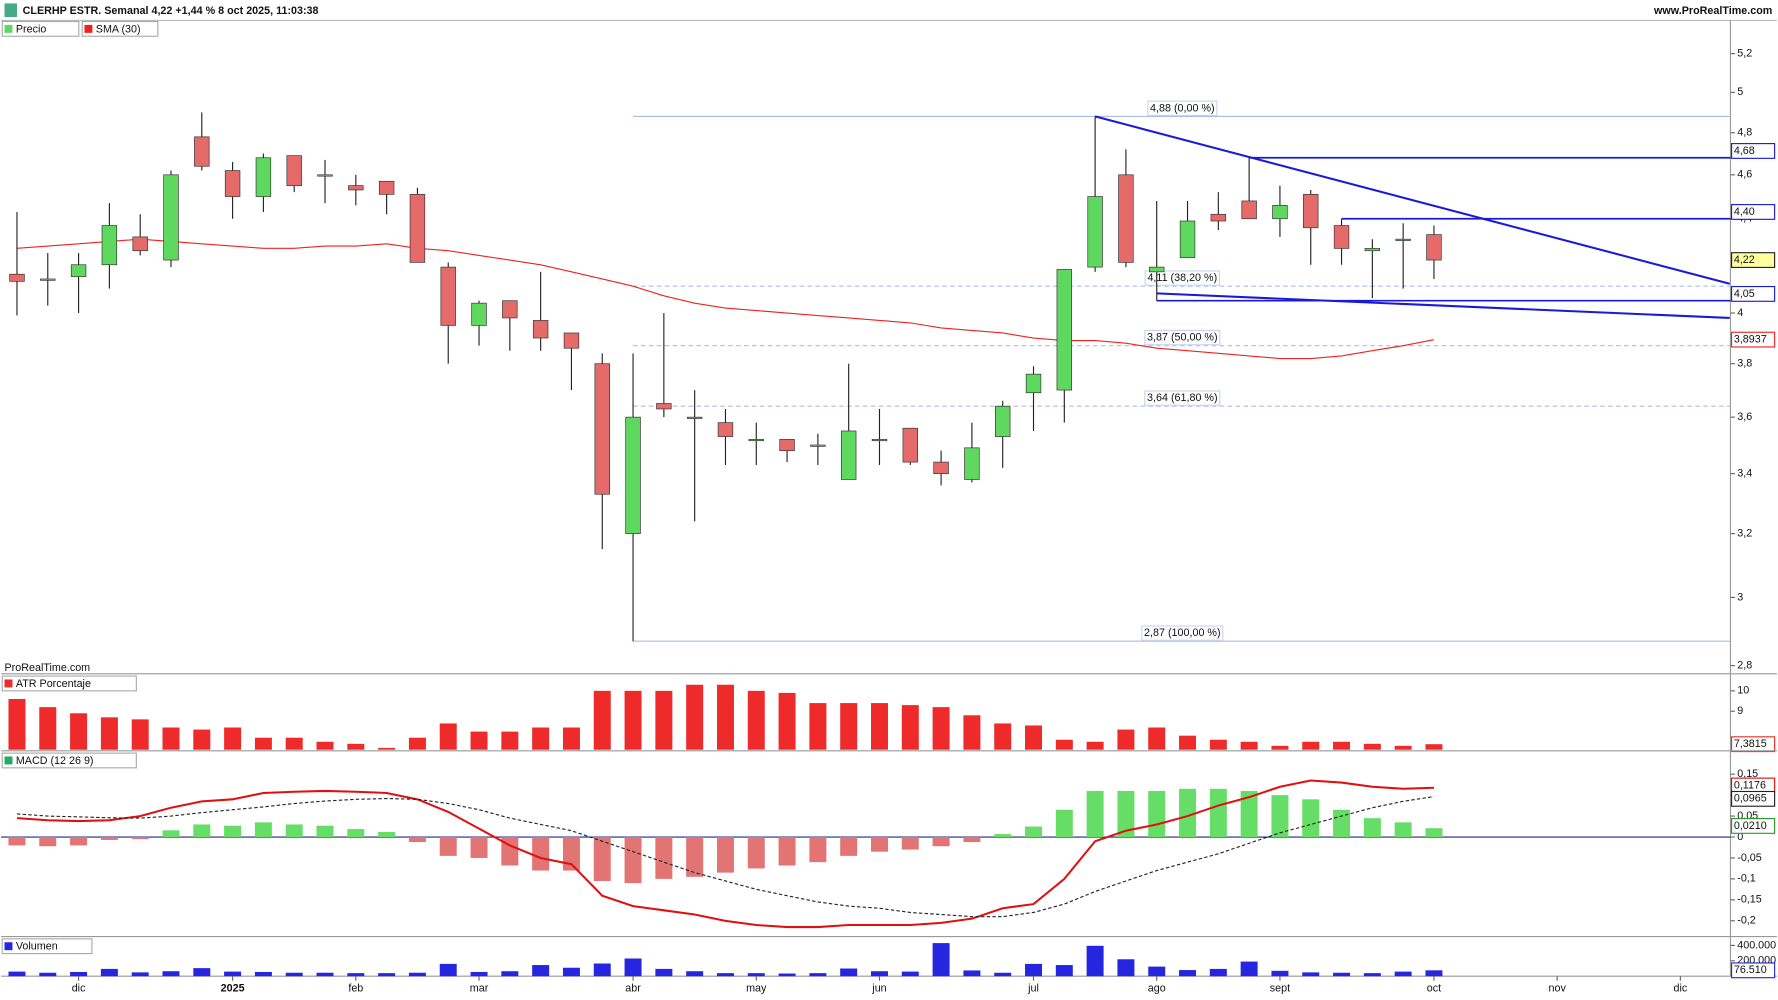 The height and width of the screenshot is (1000, 1778). Describe the element at coordinates (10, 10) in the screenshot. I see `app-icon` at that location.